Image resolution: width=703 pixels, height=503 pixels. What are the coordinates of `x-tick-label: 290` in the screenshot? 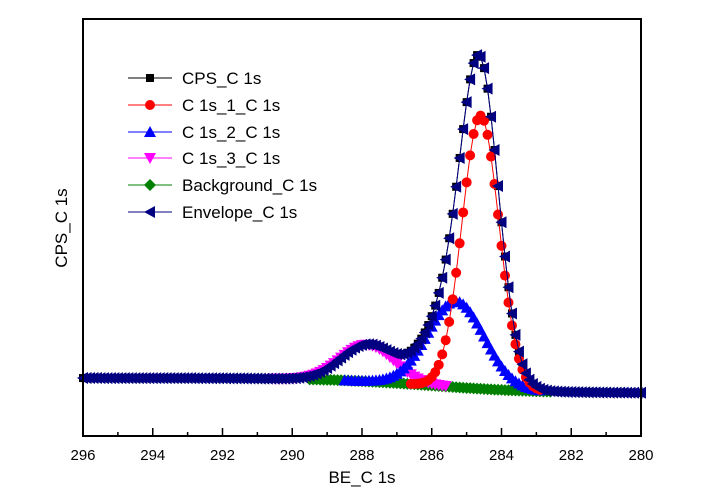 It's located at (292, 455).